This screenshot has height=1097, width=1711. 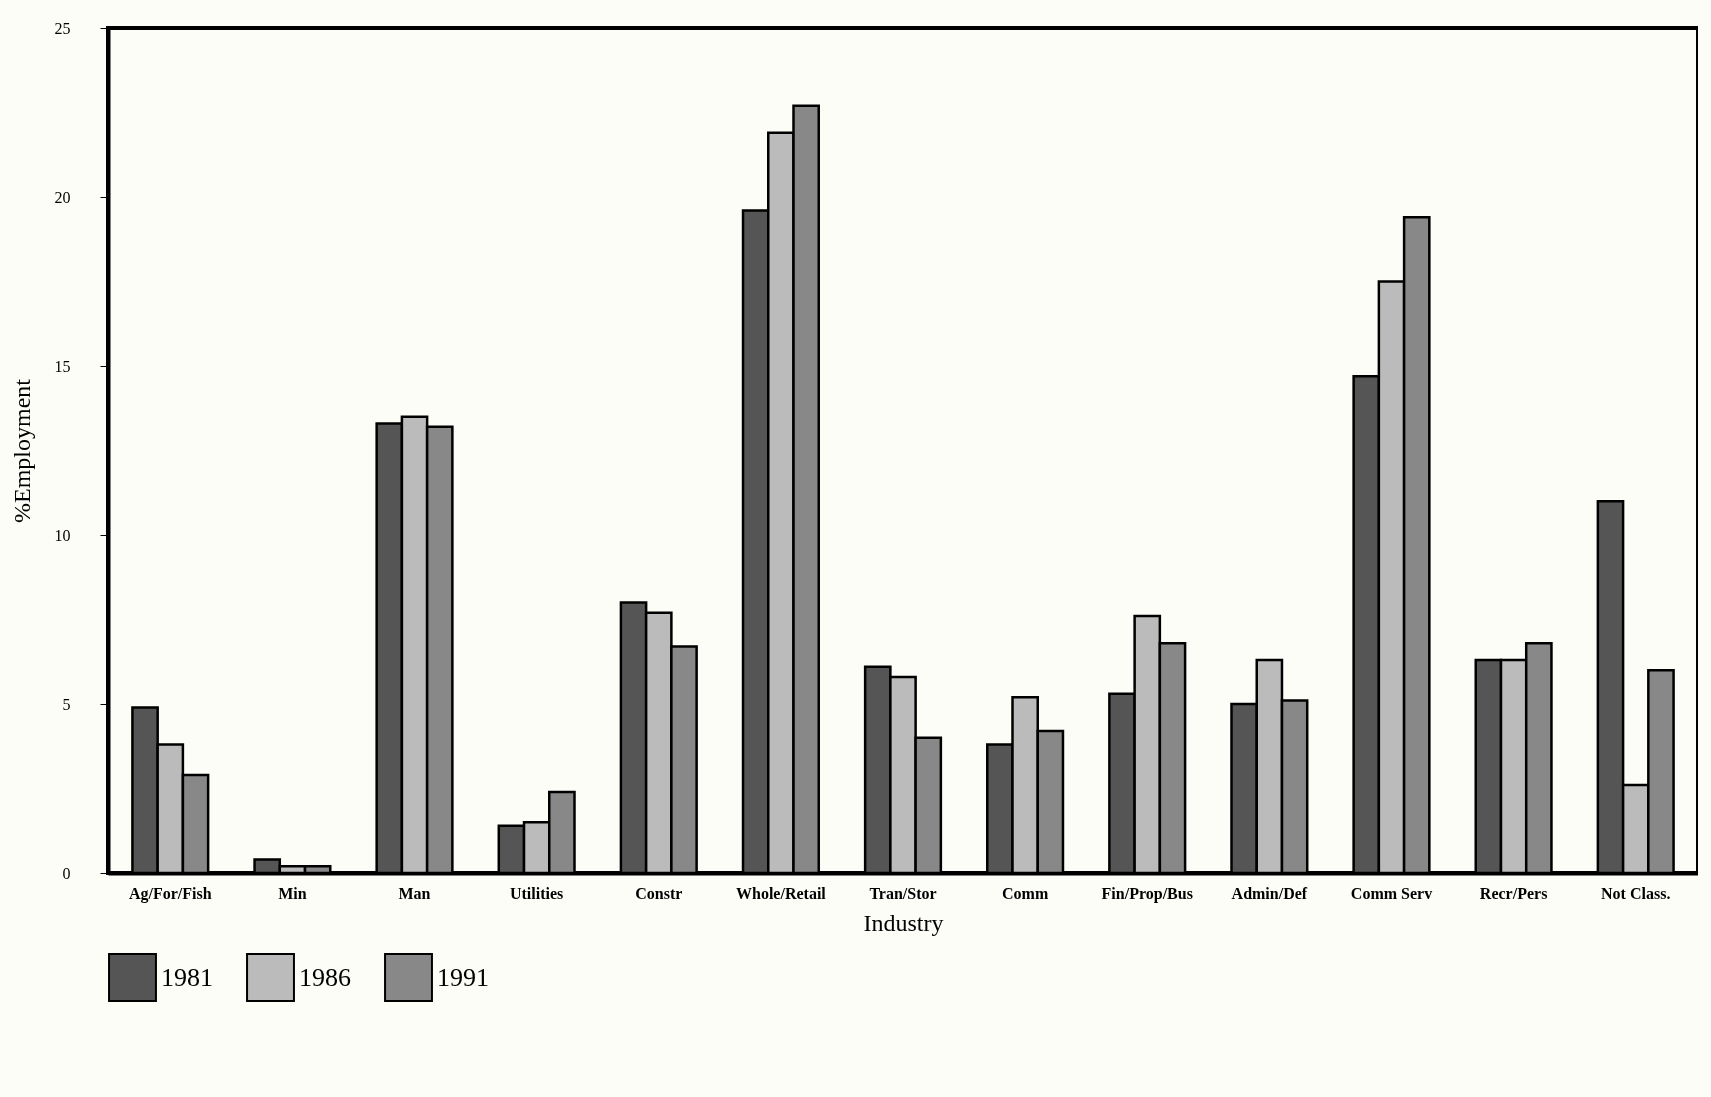 What do you see at coordinates (781, 893) in the screenshot?
I see `x-tick-label: Whole/Retail` at bounding box center [781, 893].